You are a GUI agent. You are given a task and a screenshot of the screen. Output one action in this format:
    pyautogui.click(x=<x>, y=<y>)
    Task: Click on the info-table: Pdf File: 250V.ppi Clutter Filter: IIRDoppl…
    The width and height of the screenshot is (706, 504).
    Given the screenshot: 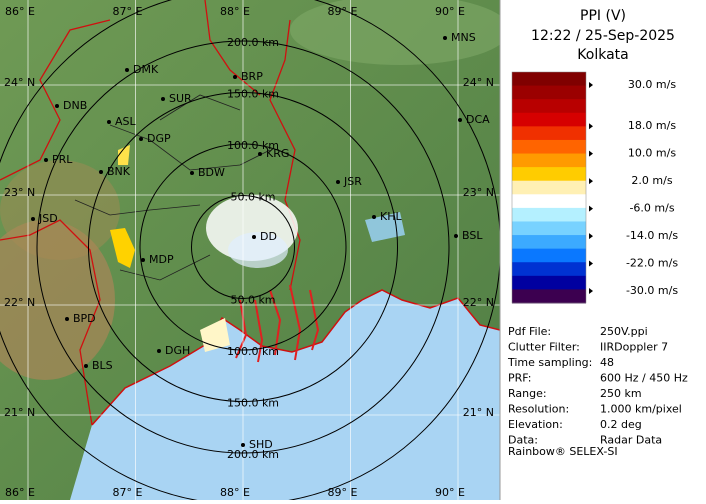 What is the action you would take?
    pyautogui.click(x=597, y=386)
    